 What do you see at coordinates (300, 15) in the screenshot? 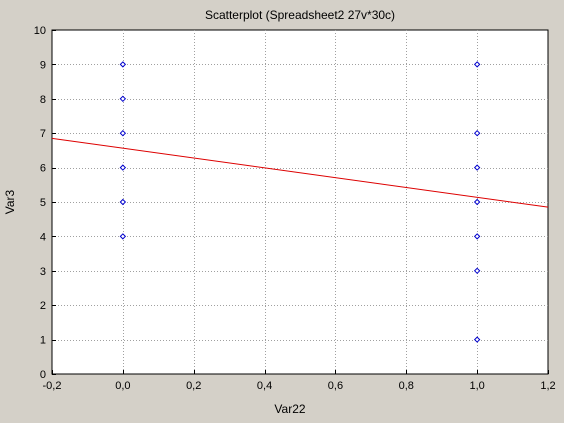
I see `chart-title: Scatterplot (Spreadsheet2 27v*30c)` at bounding box center [300, 15].